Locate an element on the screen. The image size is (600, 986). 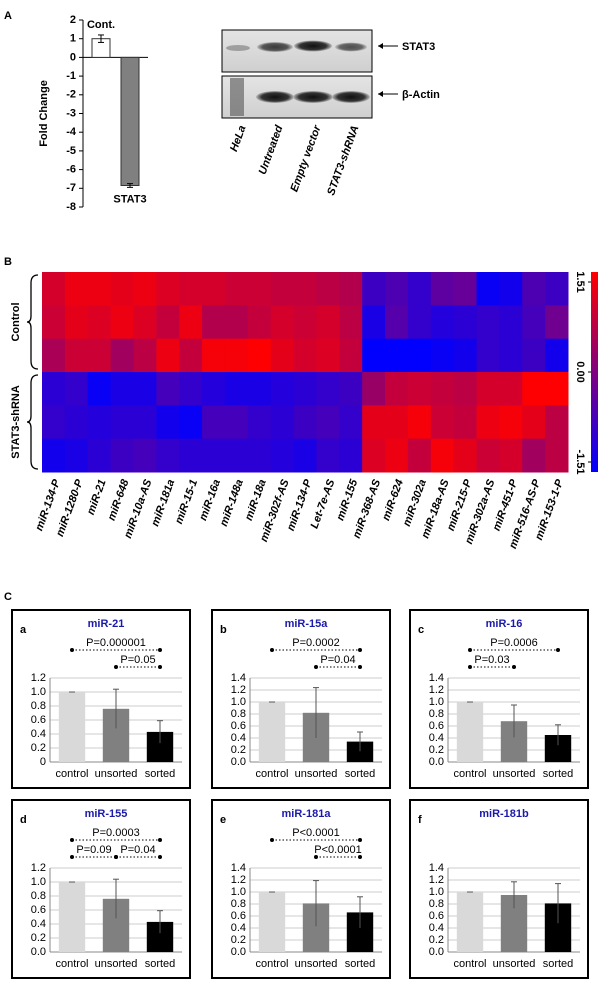
panel-letter: d is located at coordinates (23, 820).